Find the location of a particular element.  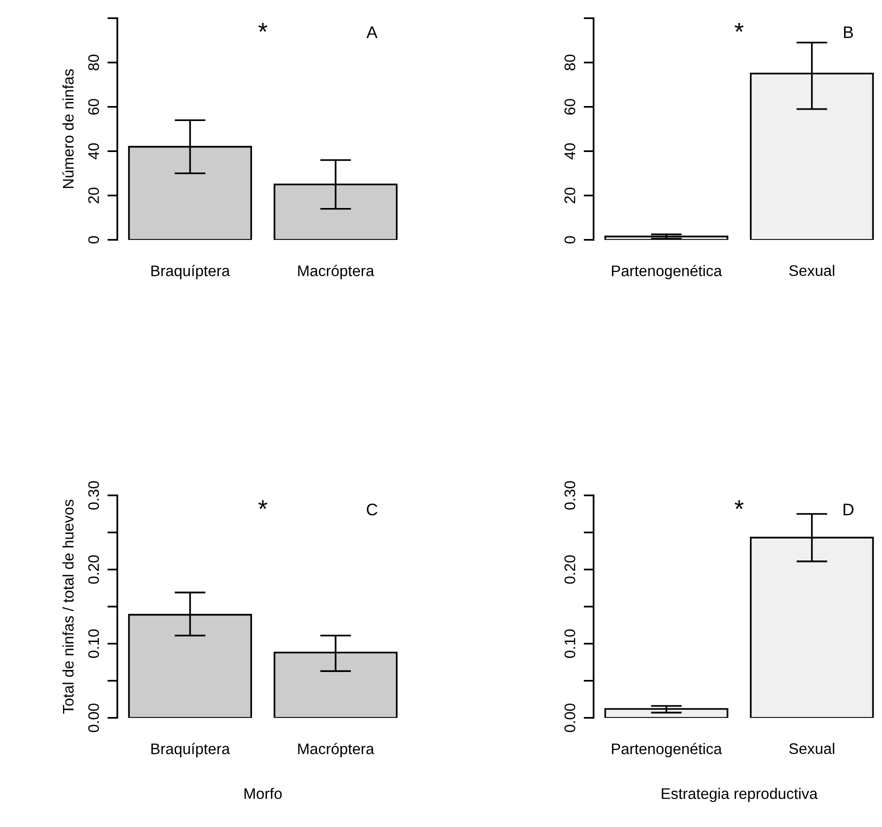

x-axis-title: Morfo is located at coordinates (263, 794).